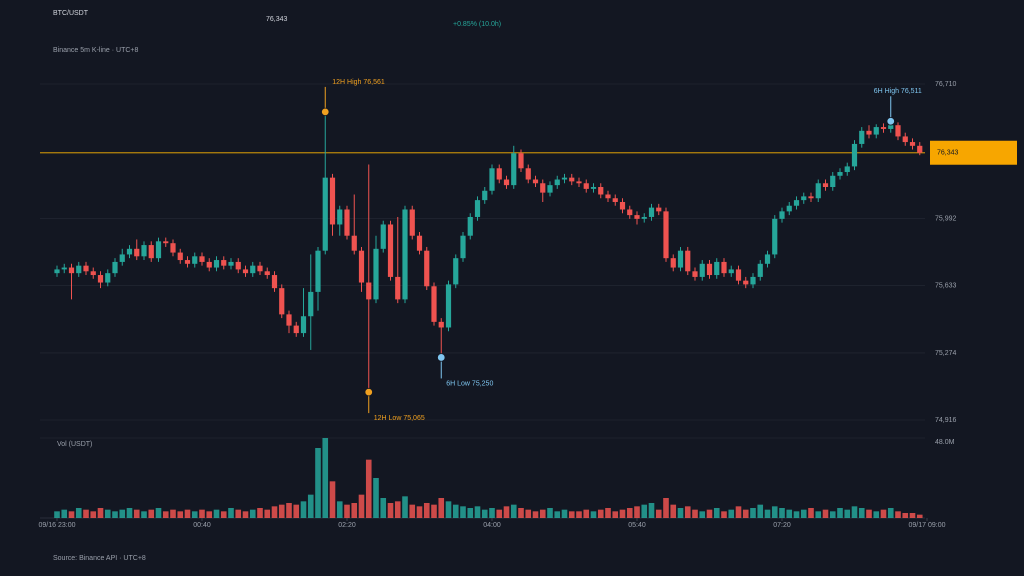 This screenshot has width=1024, height=576. Describe the element at coordinates (477, 24) in the screenshot. I see `change: +0.85% (10.0h)` at that location.